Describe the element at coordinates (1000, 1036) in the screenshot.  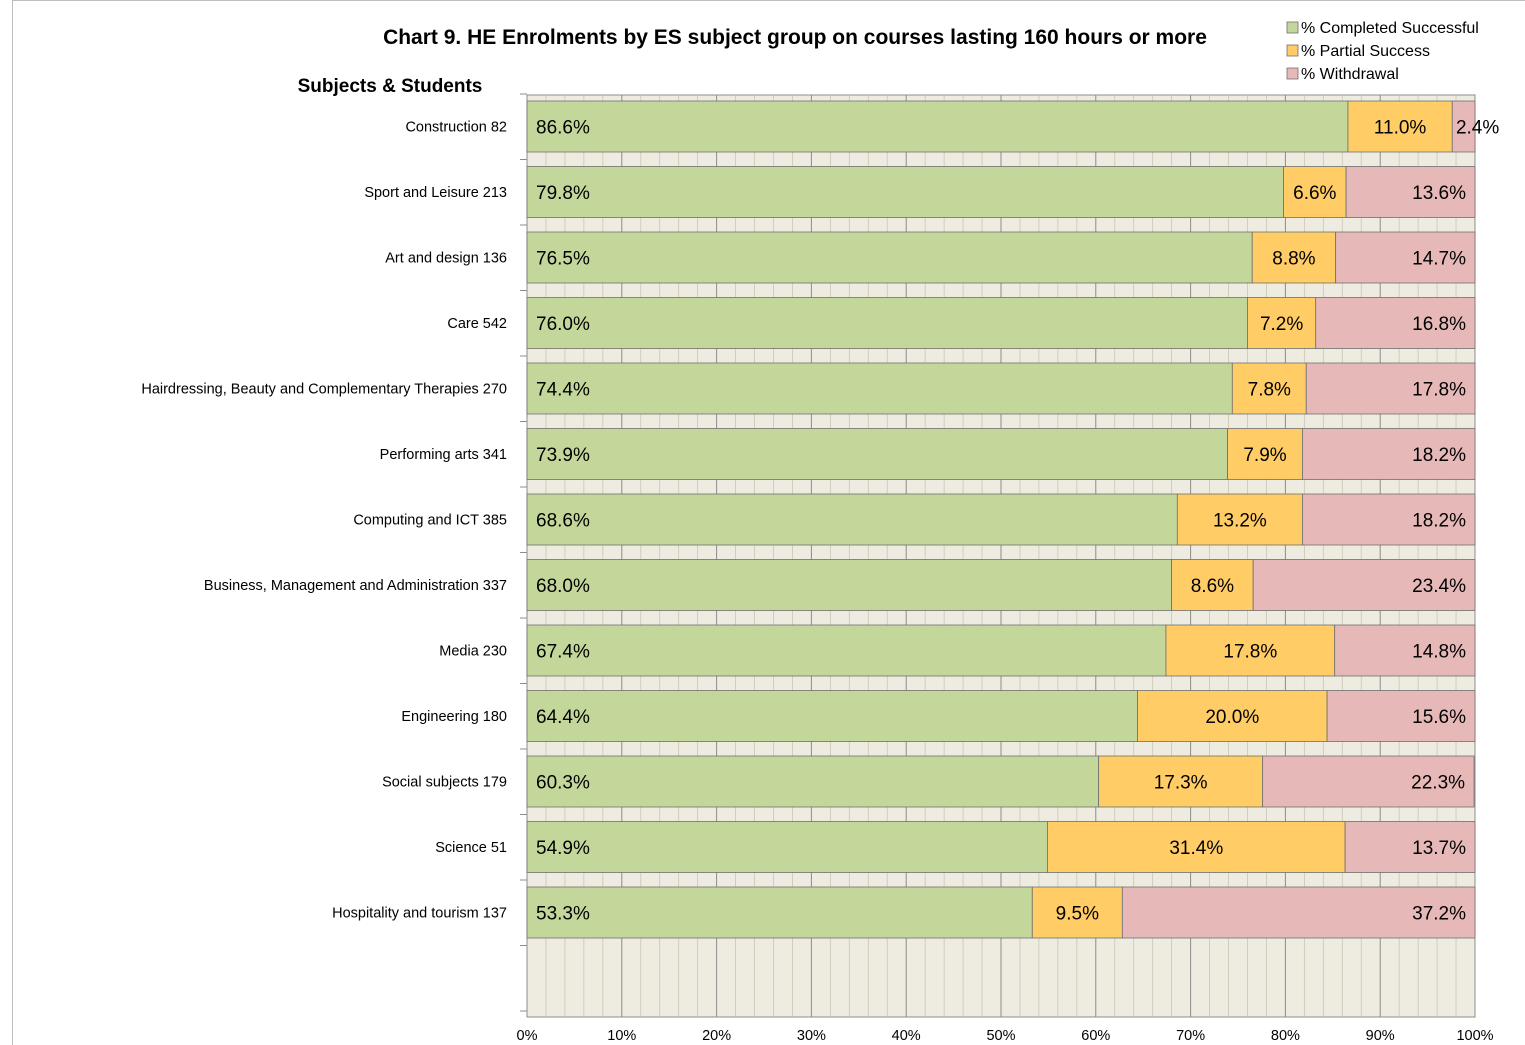
I see `x-tick-label: 50%` at that location.